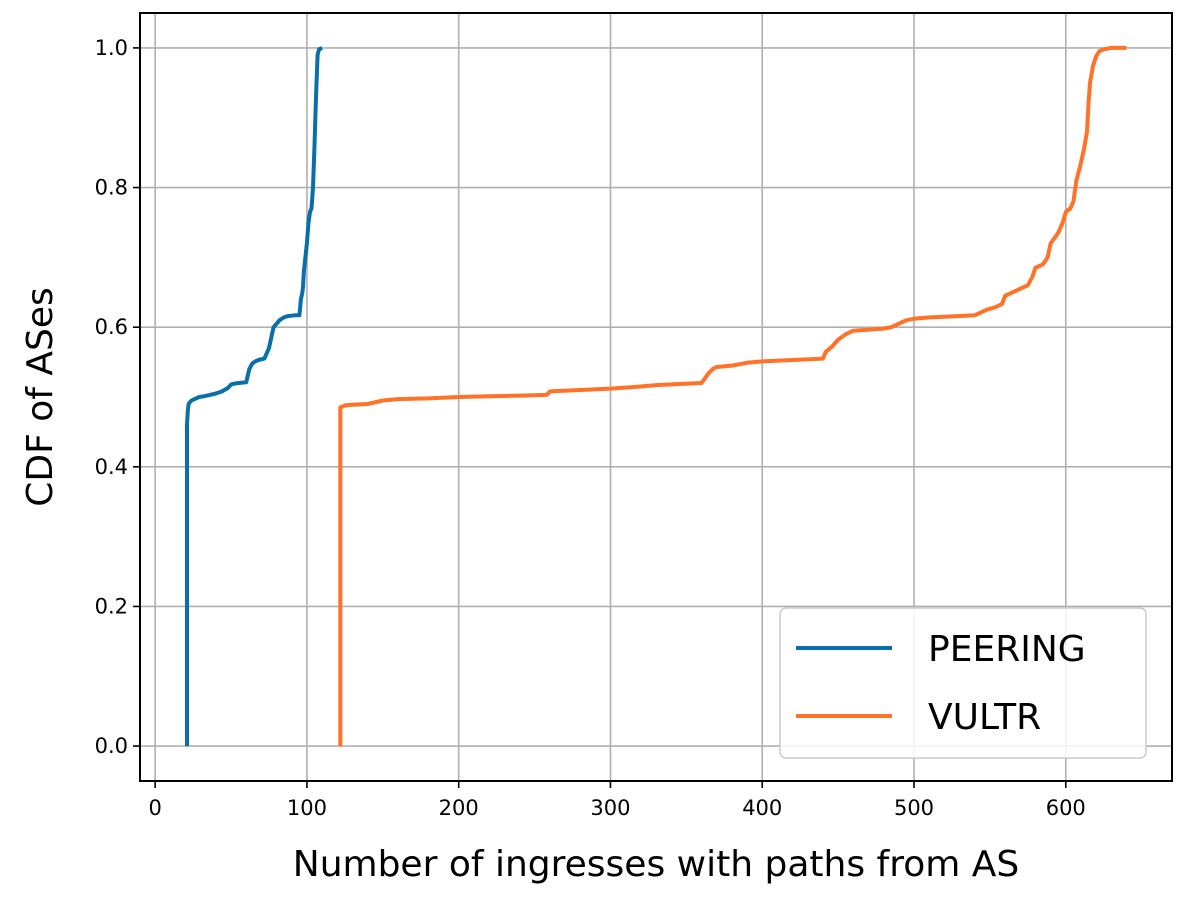 The width and height of the screenshot is (1190, 904). Describe the element at coordinates (610, 808) in the screenshot. I see `x-tick-label: 300` at that location.